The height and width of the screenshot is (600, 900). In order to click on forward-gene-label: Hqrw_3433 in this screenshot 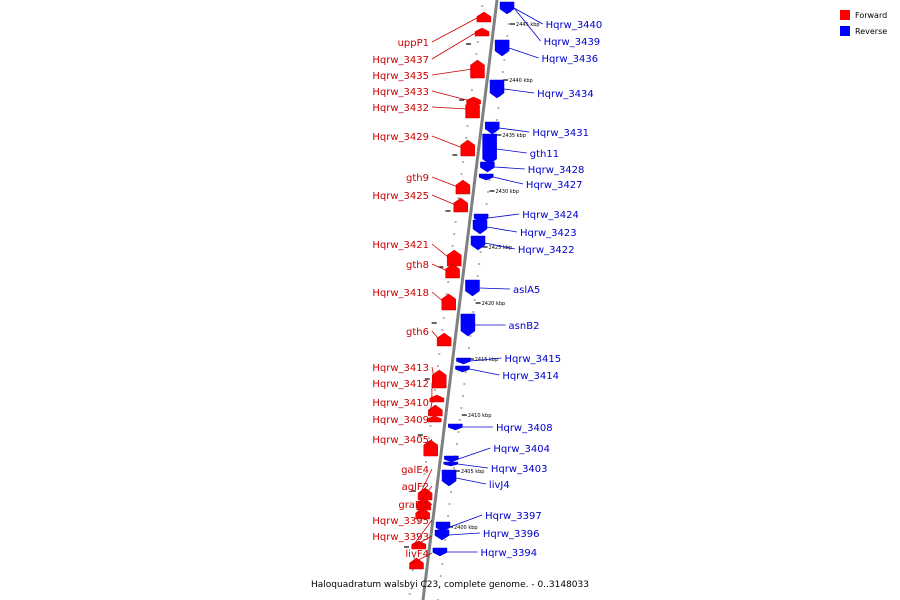, I will do `click(400, 92)`.